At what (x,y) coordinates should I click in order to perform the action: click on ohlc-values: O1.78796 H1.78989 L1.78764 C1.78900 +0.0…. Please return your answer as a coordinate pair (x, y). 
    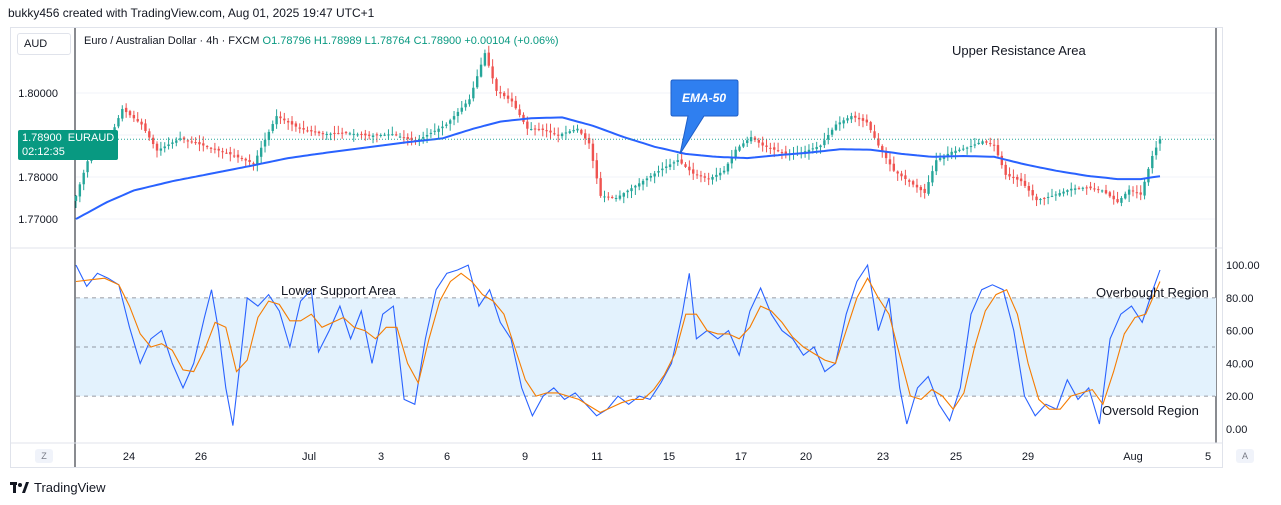
    Looking at the image, I should click on (410, 41).